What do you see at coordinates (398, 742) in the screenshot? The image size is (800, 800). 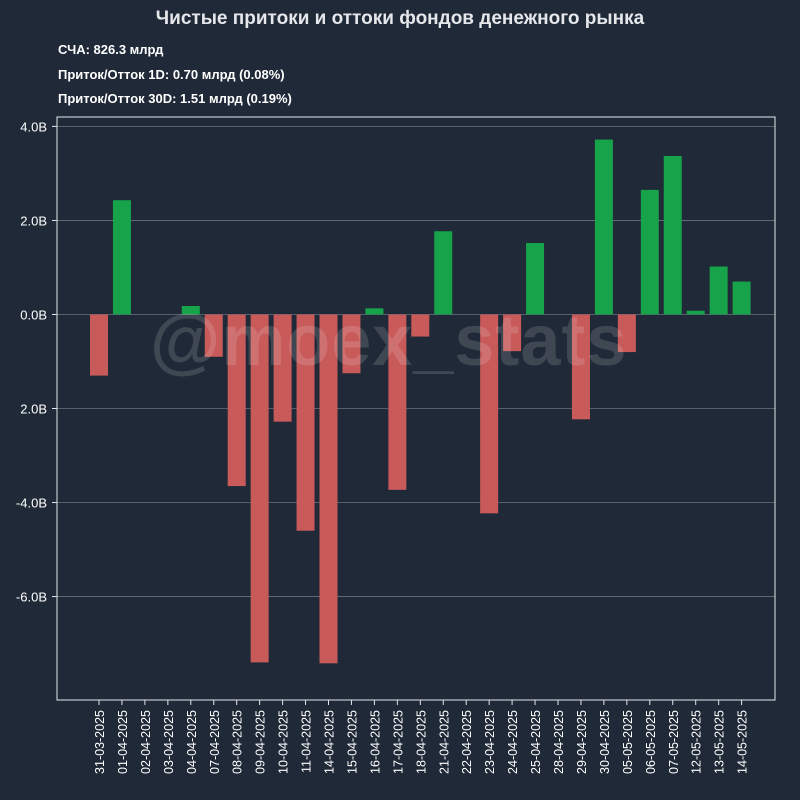 I see `x-tick-label: 17-04-2025` at bounding box center [398, 742].